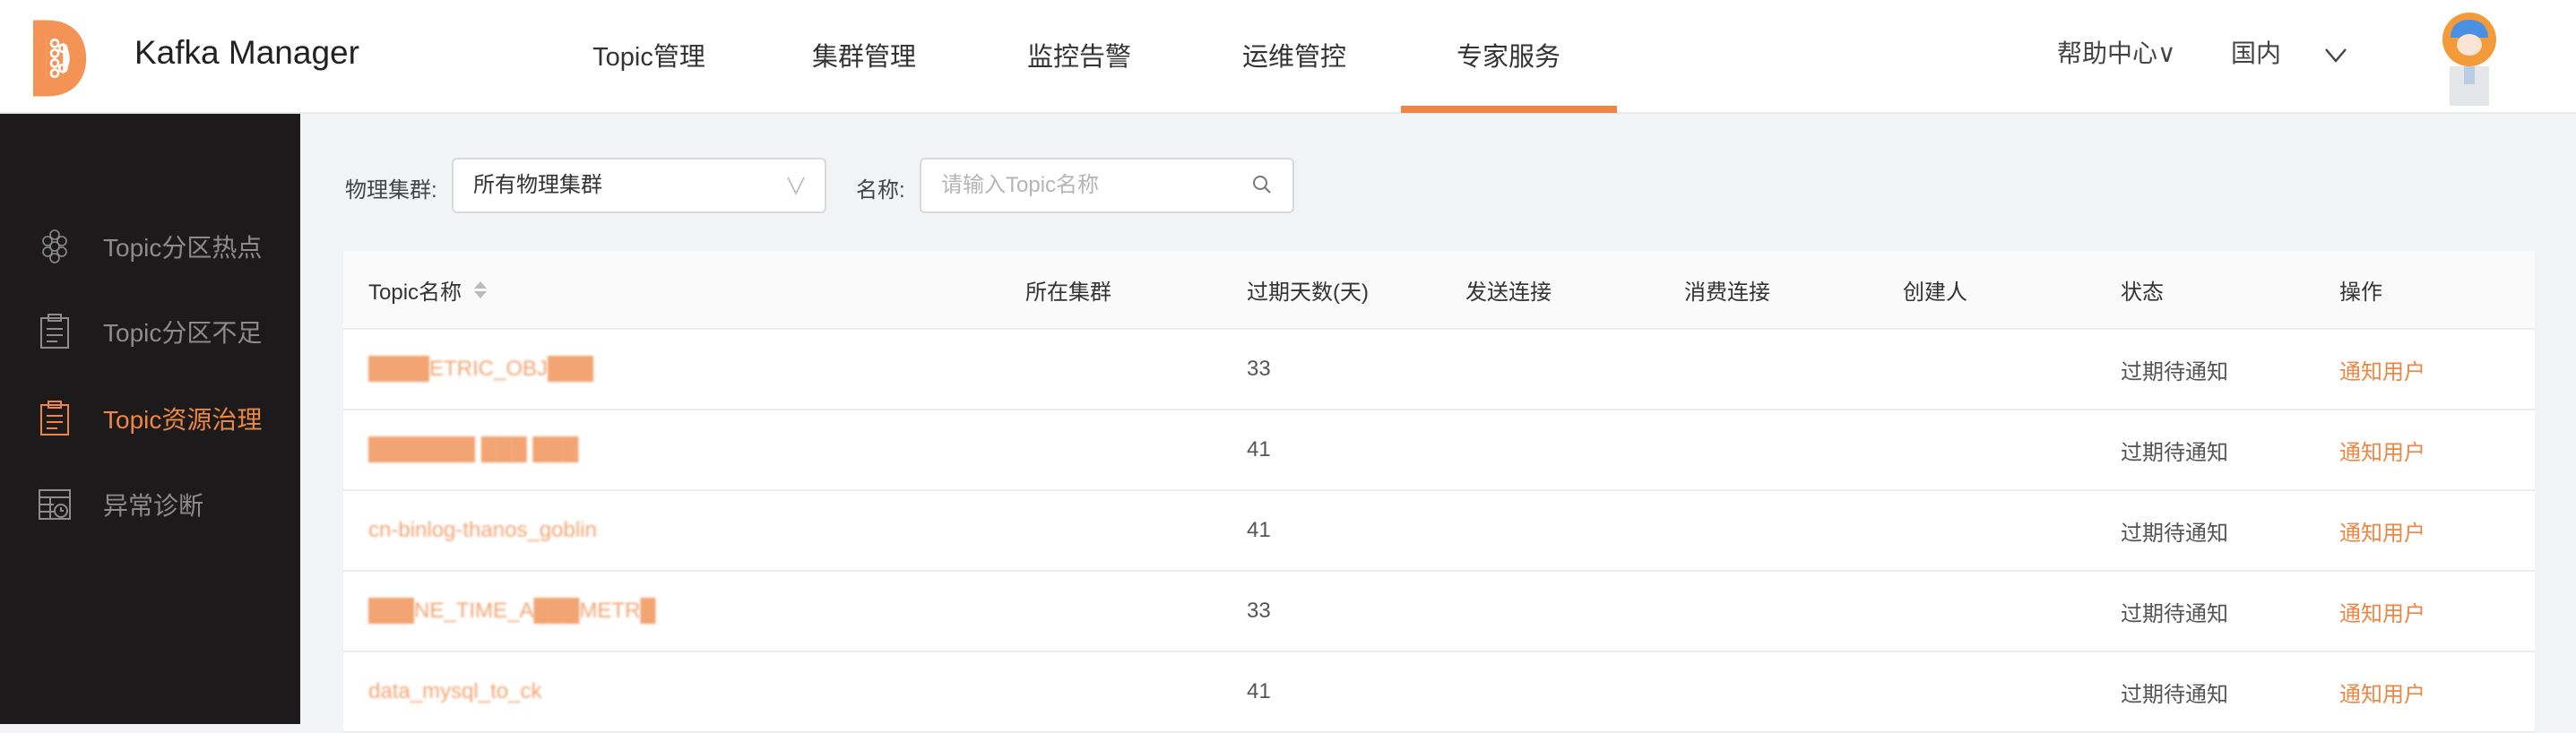 Image resolution: width=2576 pixels, height=733 pixels. I want to click on nav-monitoring-alerts: 监控告警, so click(1079, 58).